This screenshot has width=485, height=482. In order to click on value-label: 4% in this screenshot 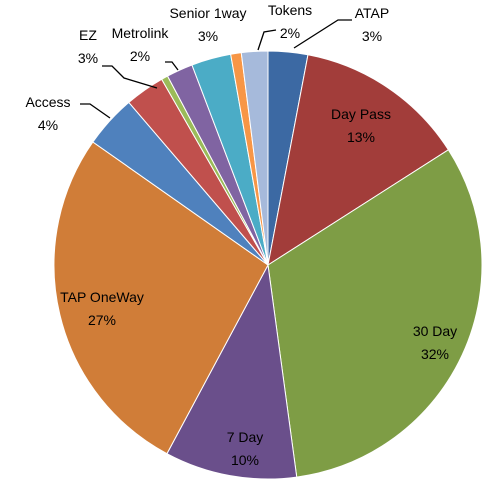, I will do `click(48, 125)`.